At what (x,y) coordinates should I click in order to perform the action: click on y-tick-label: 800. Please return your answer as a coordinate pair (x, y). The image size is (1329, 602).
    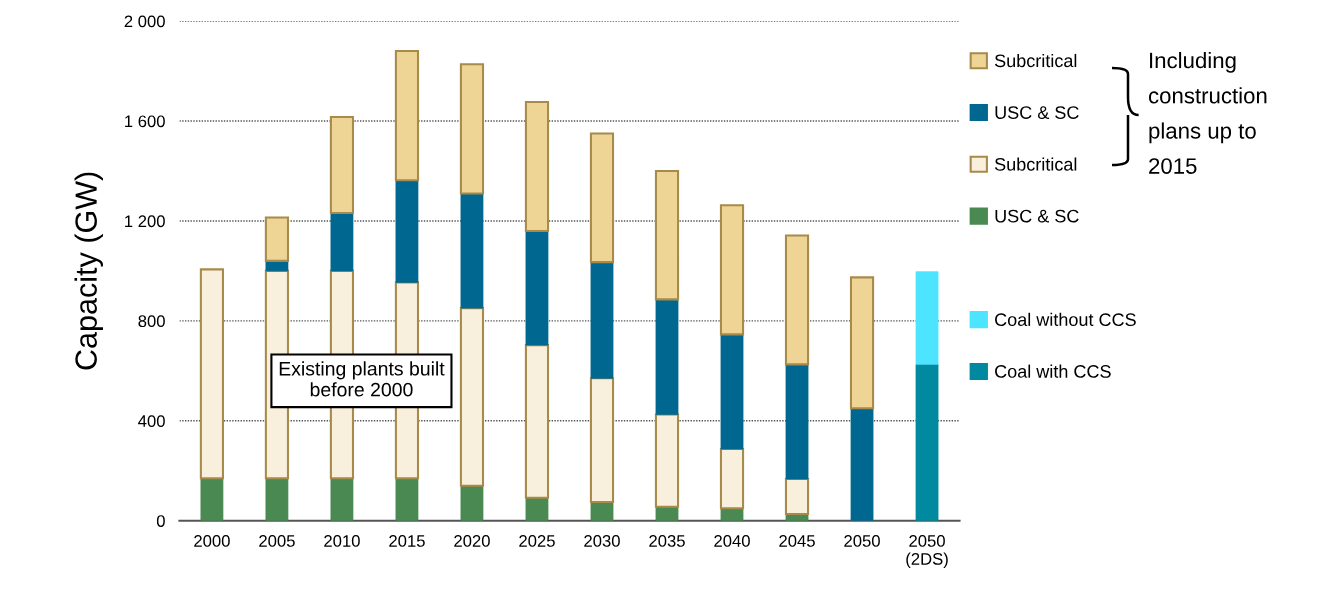
    Looking at the image, I should click on (151, 321).